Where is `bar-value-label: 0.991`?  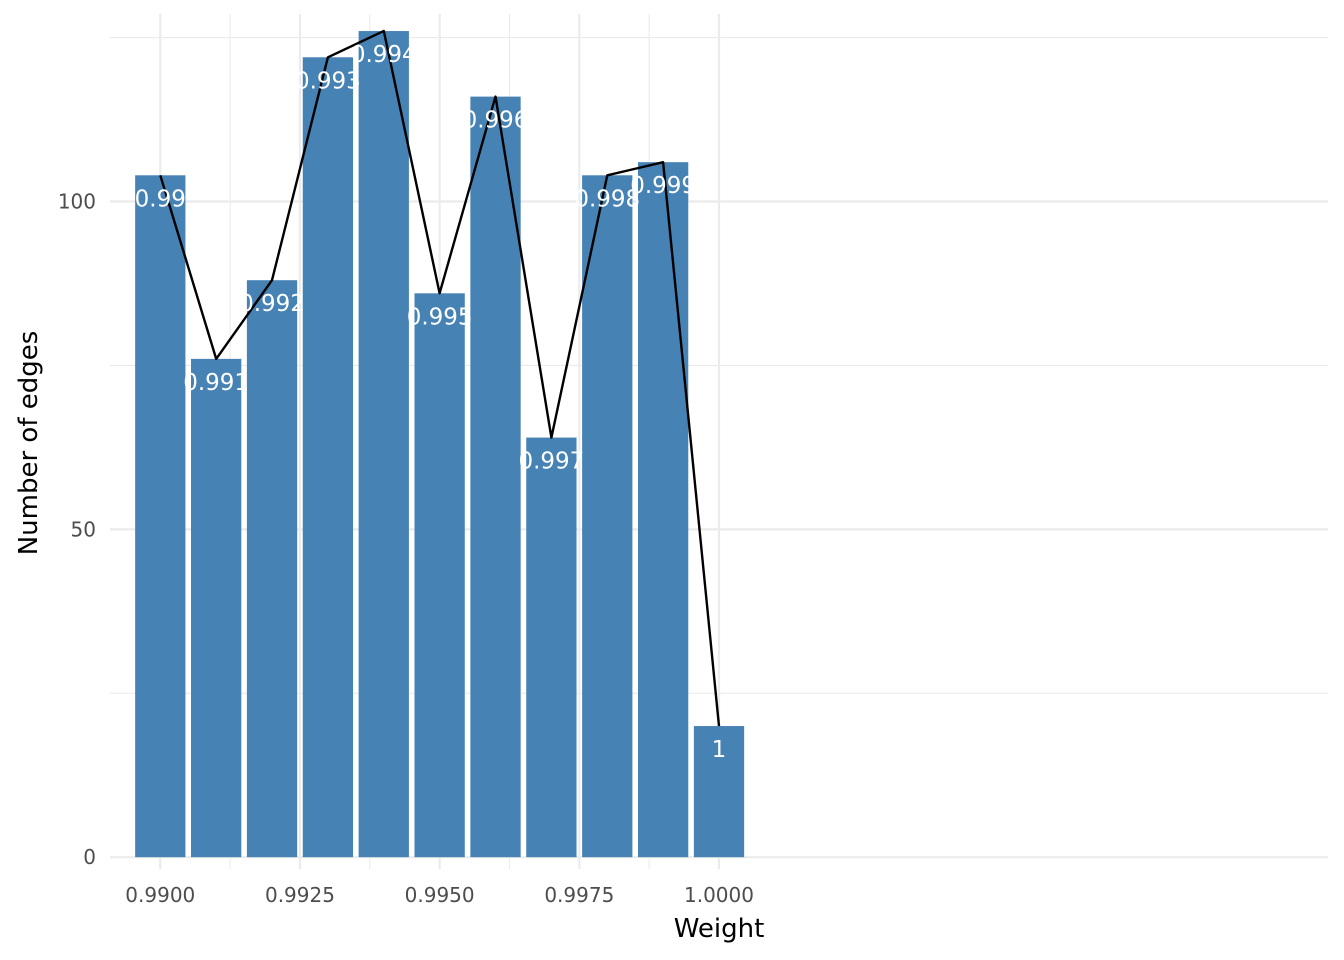
bar-value-label: 0.991 is located at coordinates (216, 383).